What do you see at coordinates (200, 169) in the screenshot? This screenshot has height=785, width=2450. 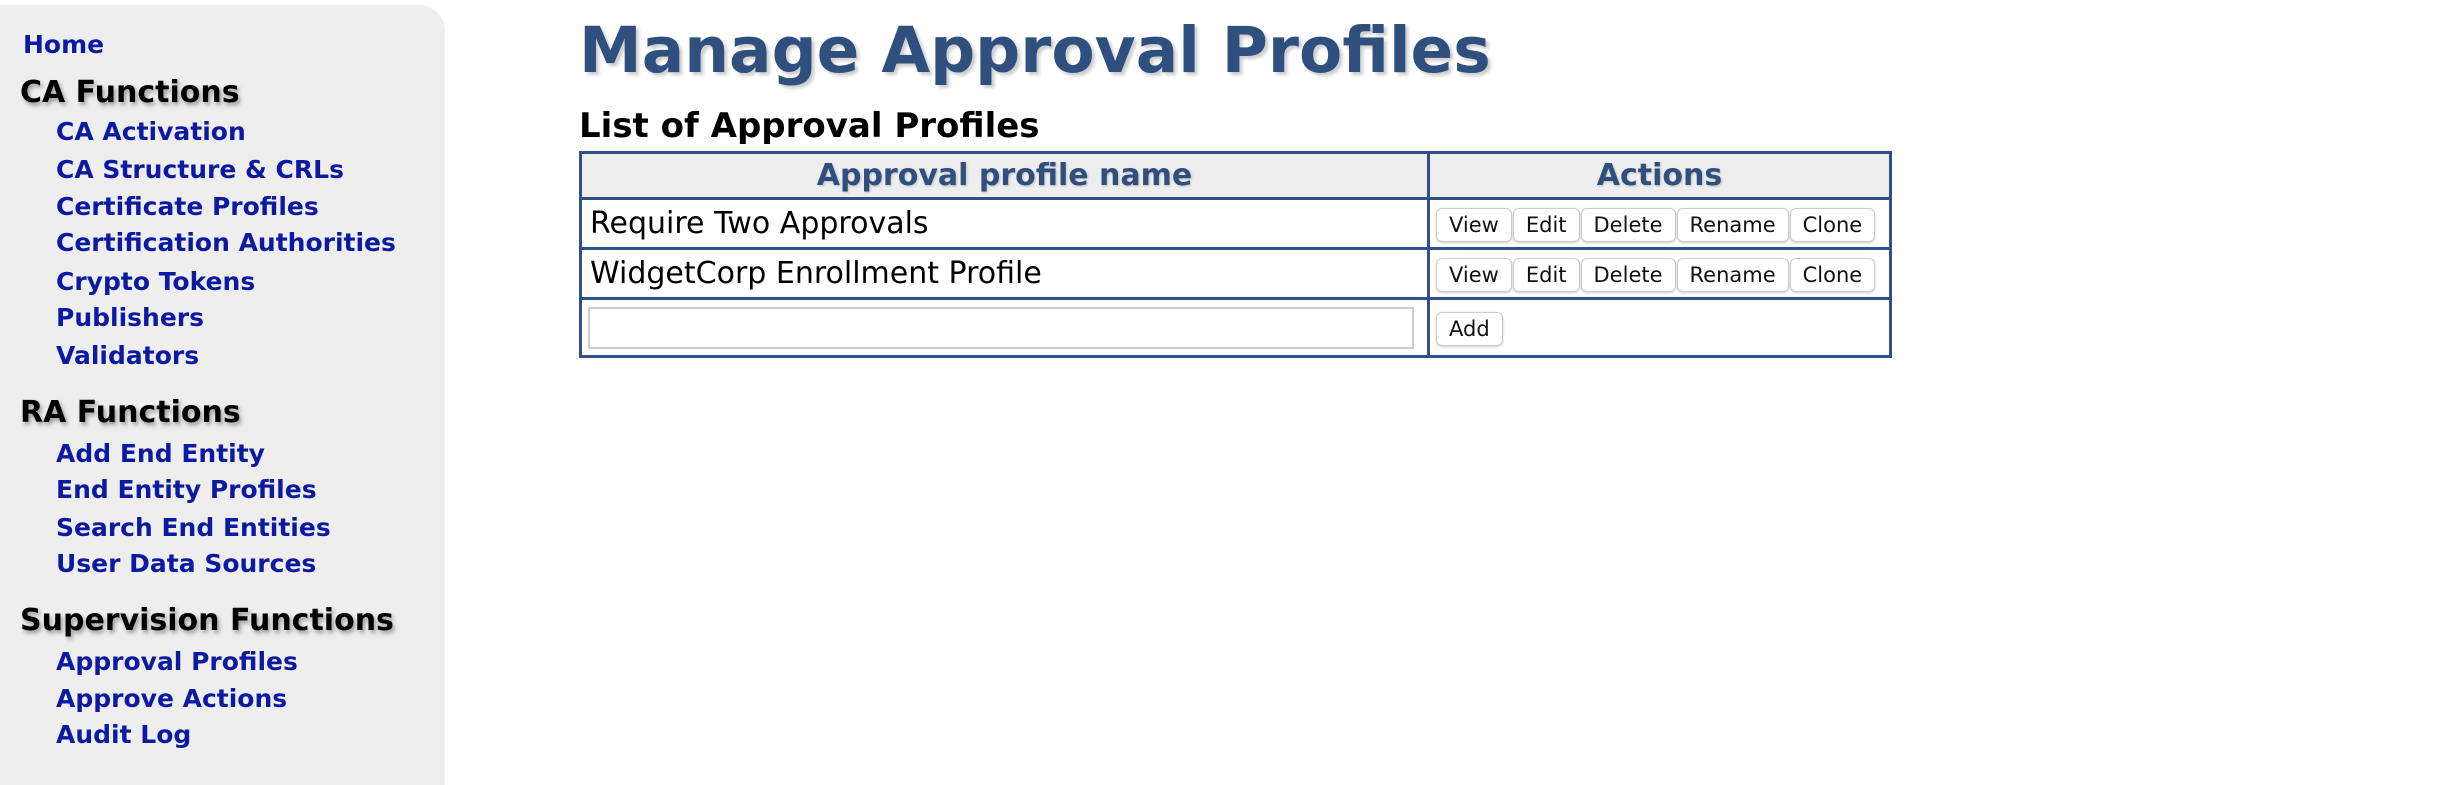 I see `nav-ca-structure-crls: CA Structure & CRLs` at bounding box center [200, 169].